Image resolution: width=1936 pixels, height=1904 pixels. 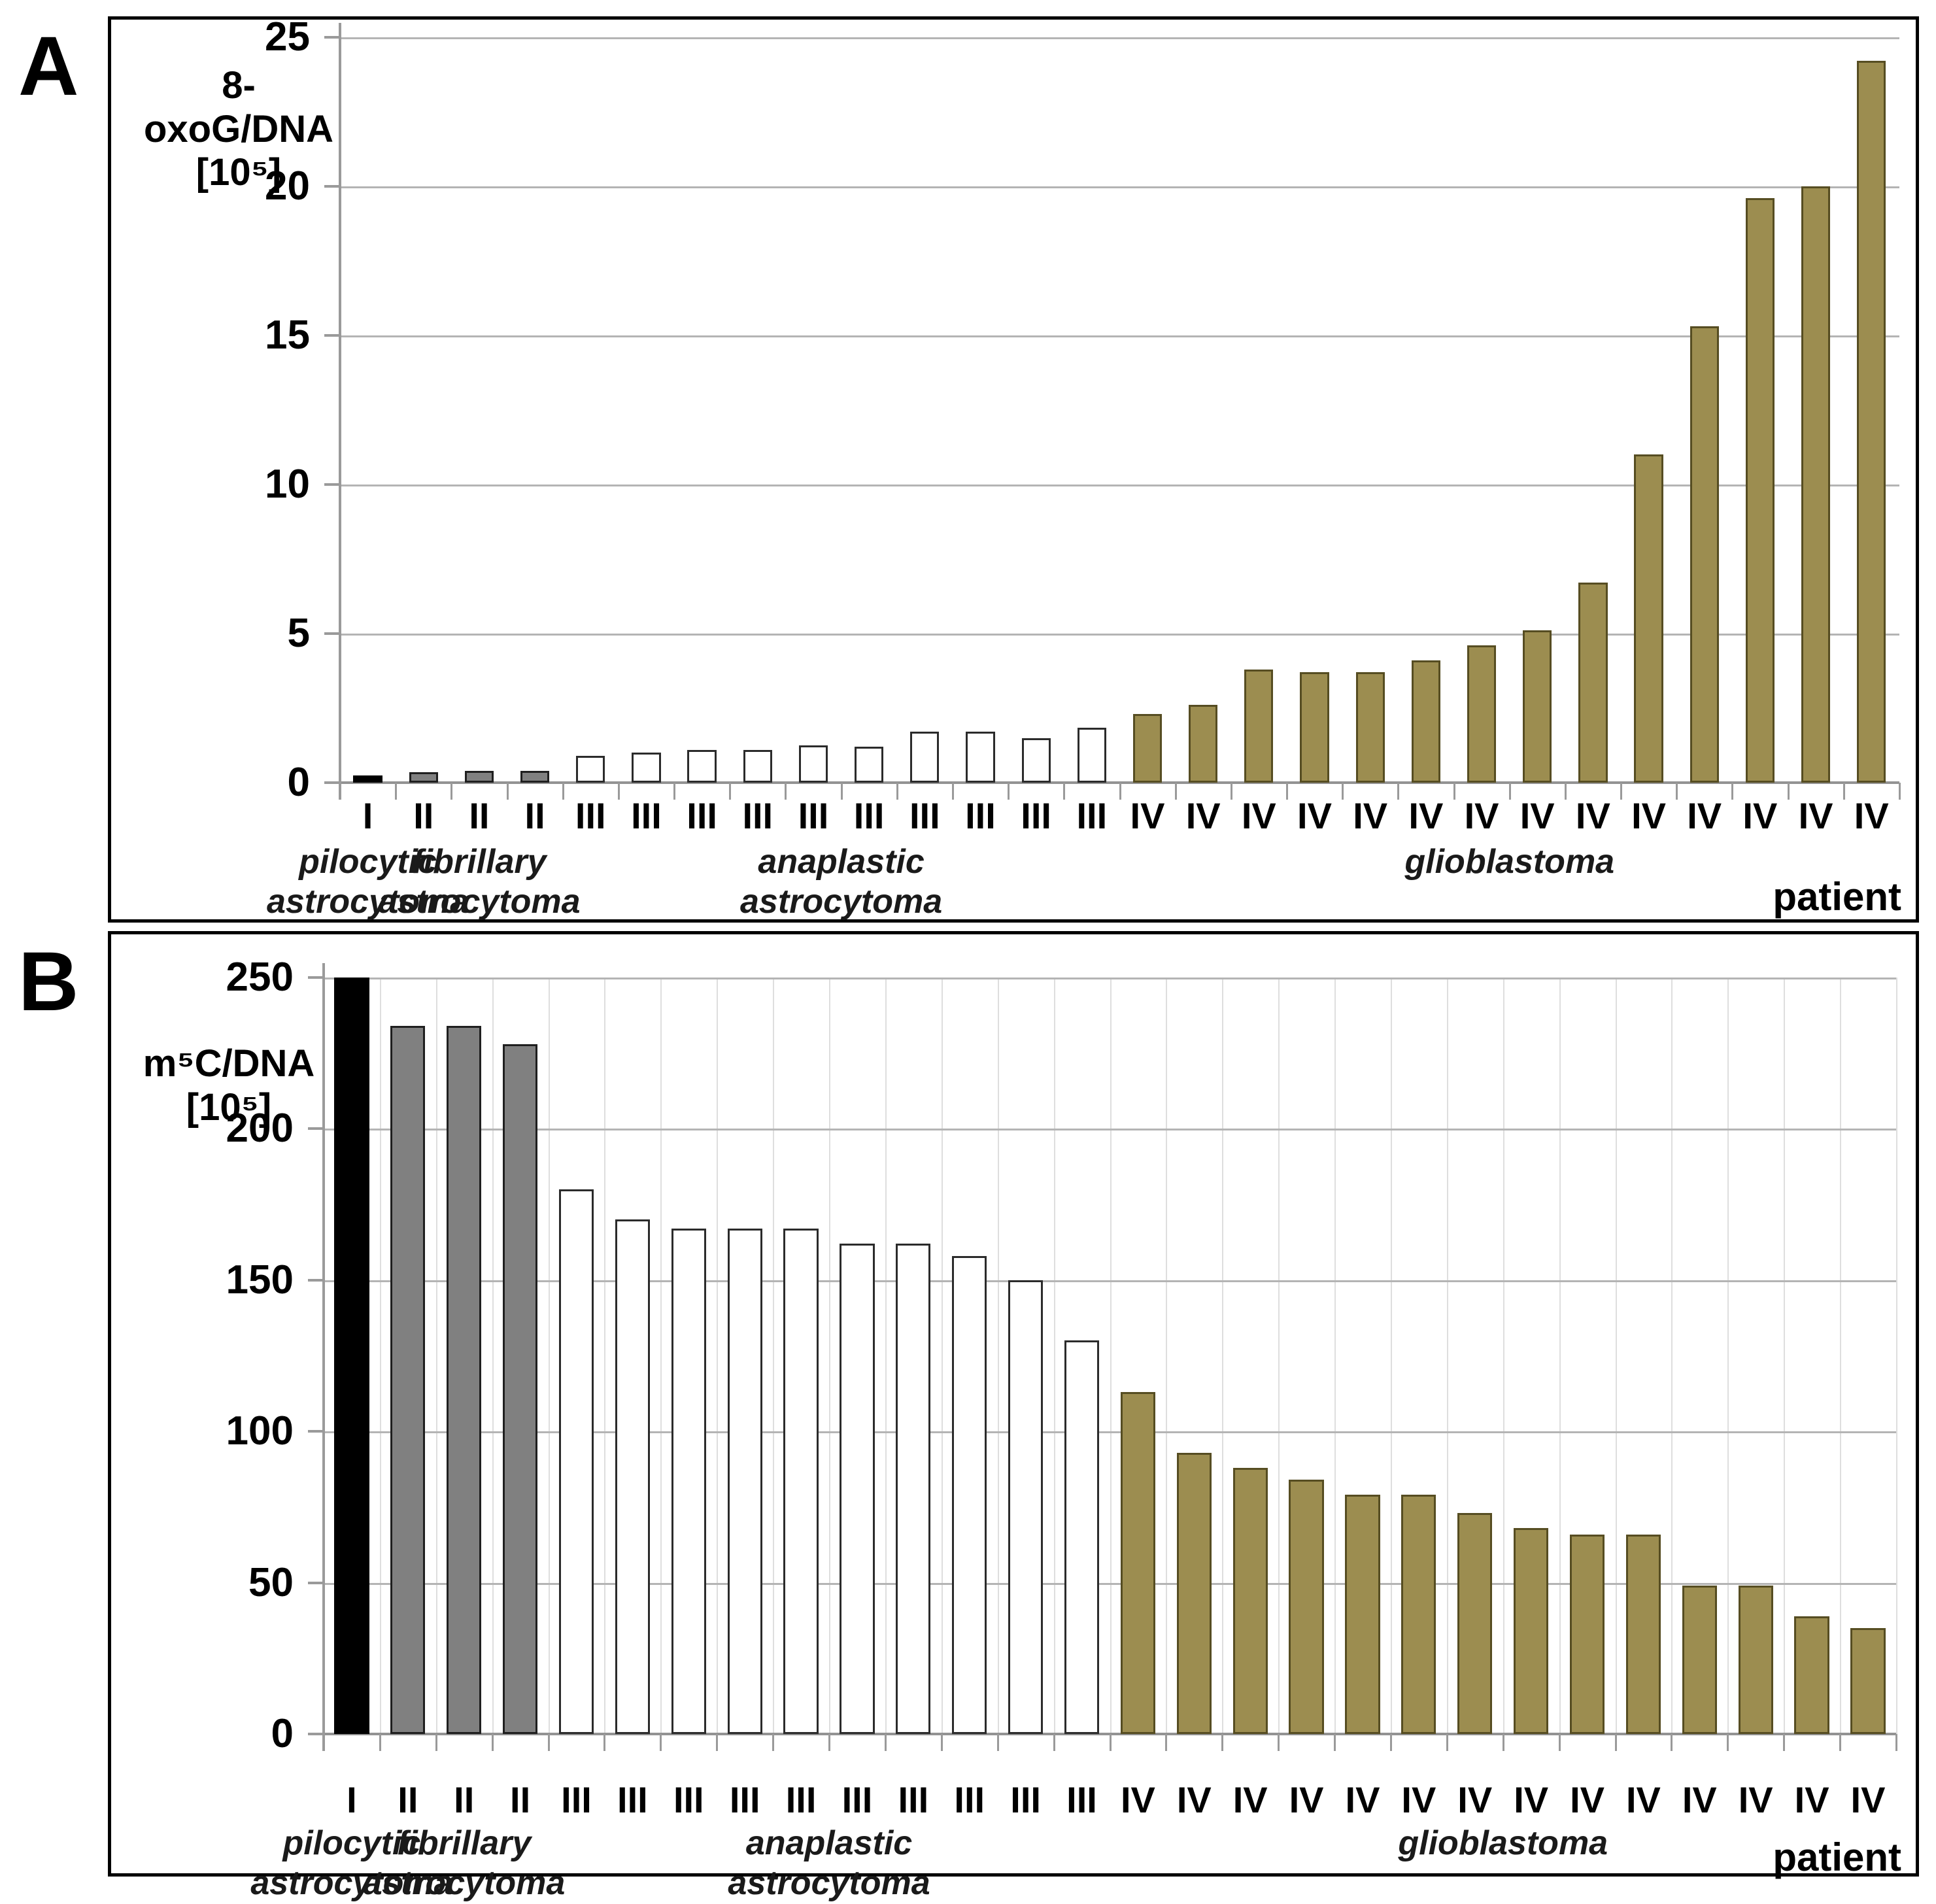 I want to click on x-tick-label-grade: II, so click(x=408, y=1799).